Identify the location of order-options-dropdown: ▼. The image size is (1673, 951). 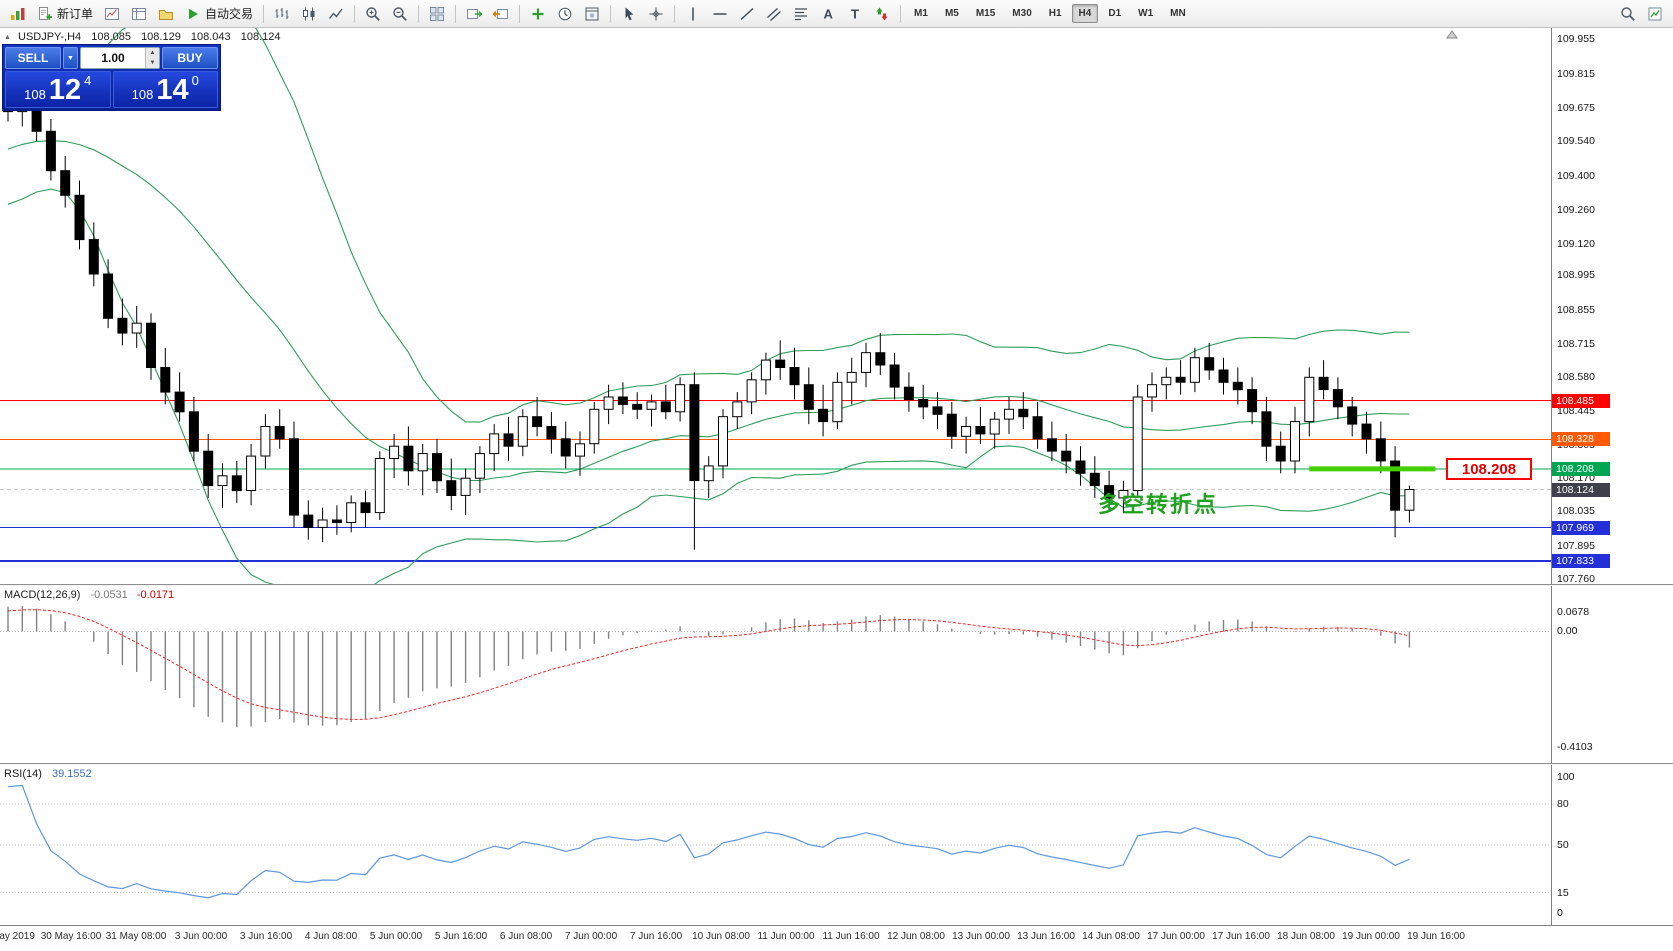
(70, 58).